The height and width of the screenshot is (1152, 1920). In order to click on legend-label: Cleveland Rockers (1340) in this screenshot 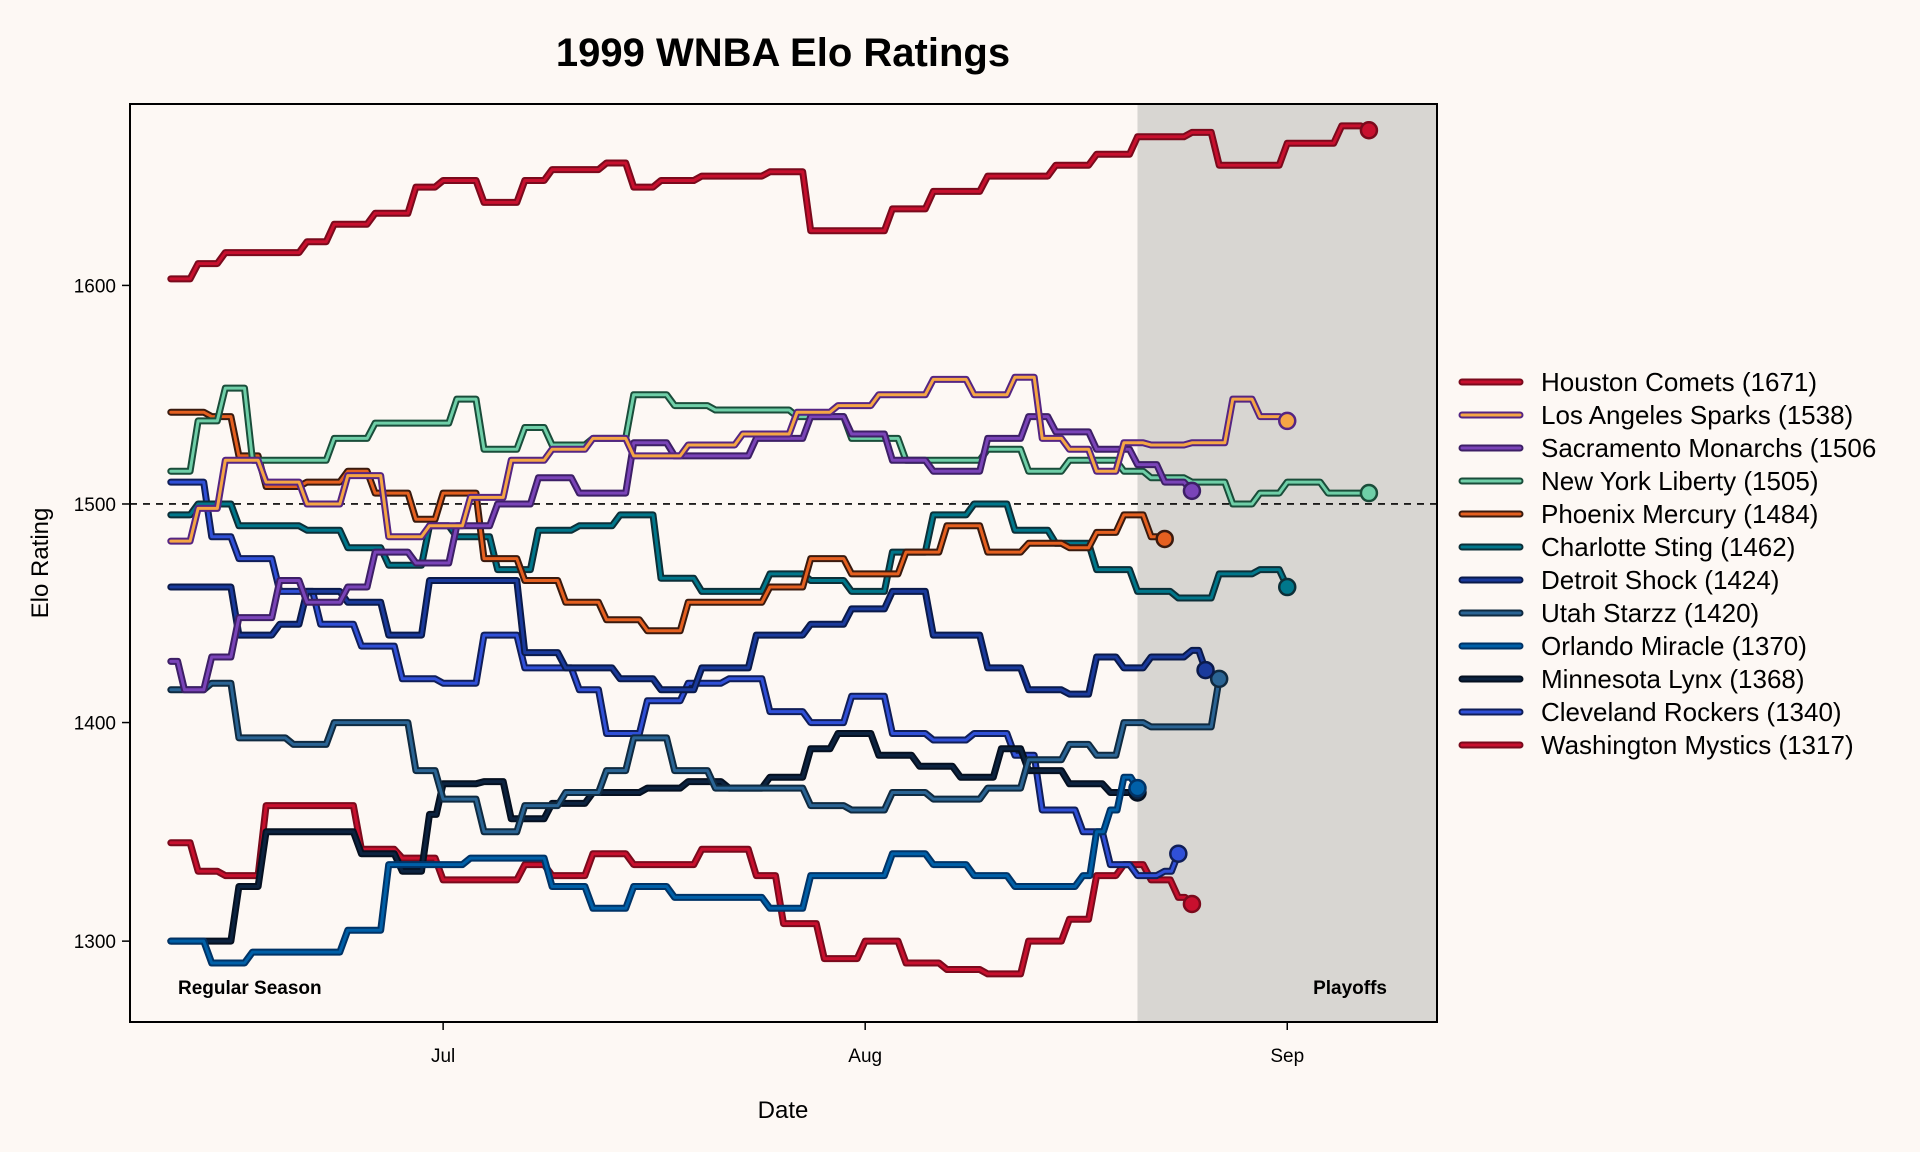, I will do `click(1691, 712)`.